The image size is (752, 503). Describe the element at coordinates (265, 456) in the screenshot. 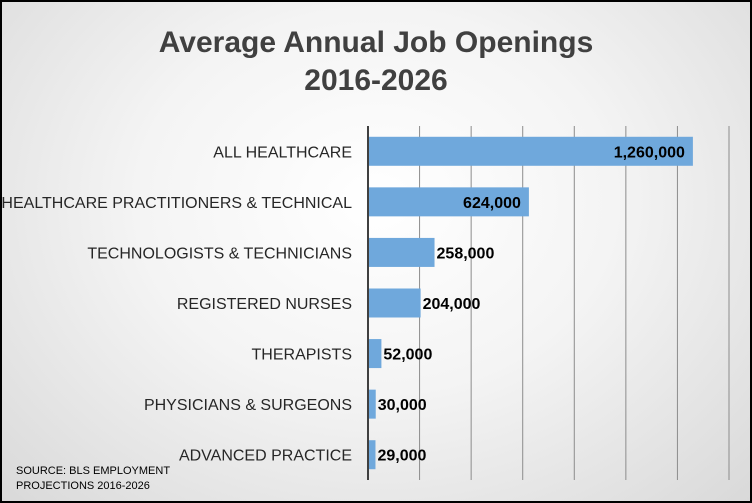

I see `category-label: ADVANCED PRACTICE` at that location.